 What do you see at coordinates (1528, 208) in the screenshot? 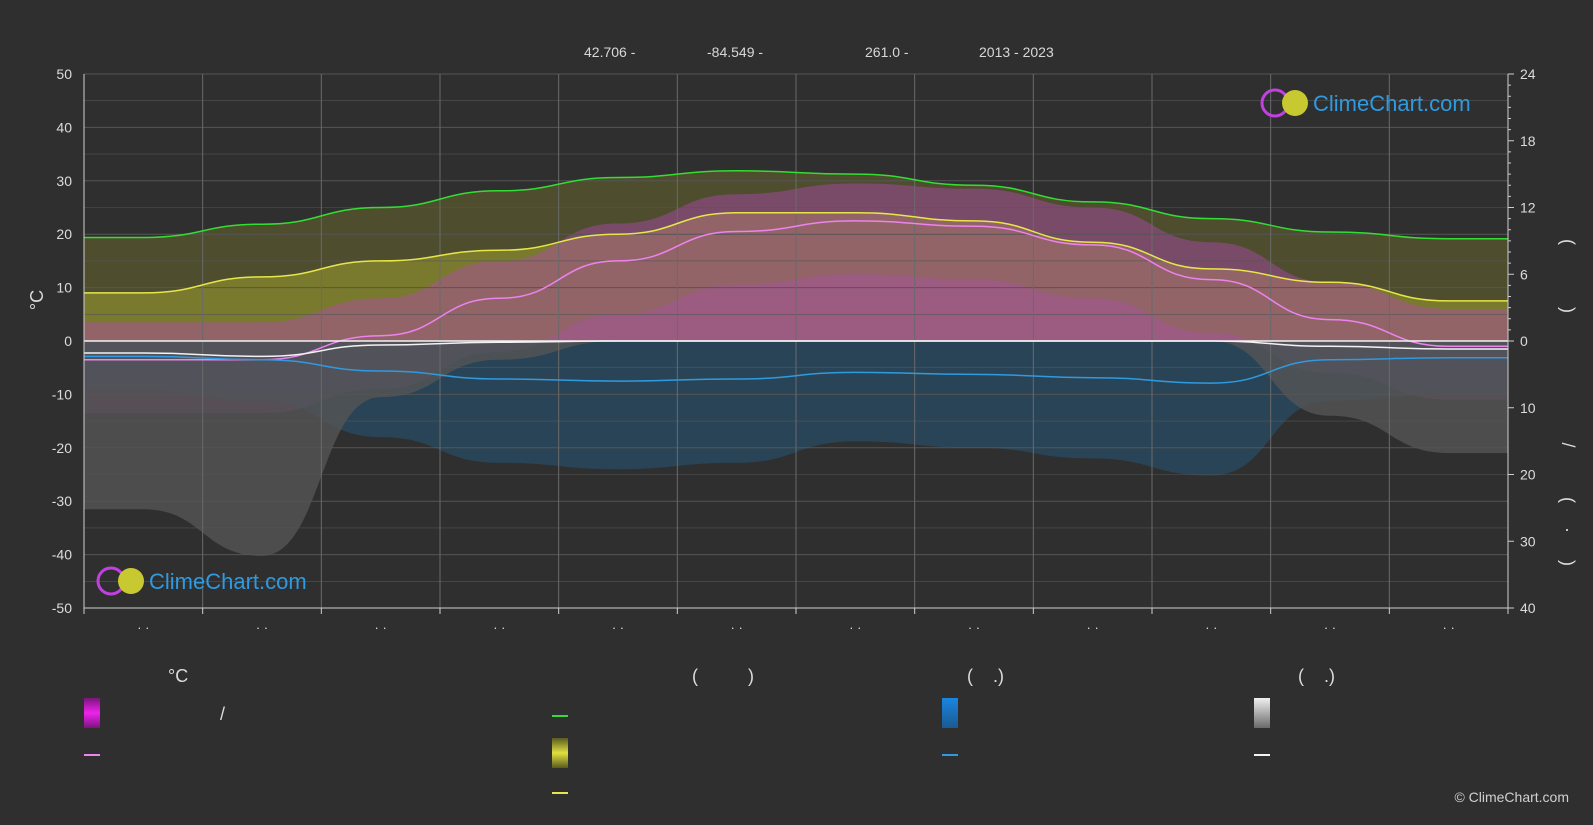
I see `right-top-tick-label: 12` at bounding box center [1528, 208].